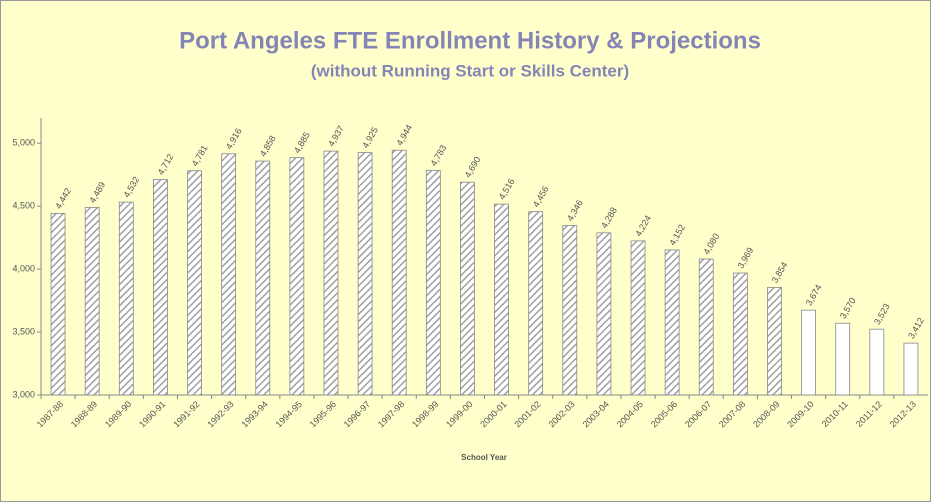 Image resolution: width=931 pixels, height=502 pixels. Describe the element at coordinates (470, 70) in the screenshot. I see `chart-subtitle: (without Running Start or Skills Center)` at that location.